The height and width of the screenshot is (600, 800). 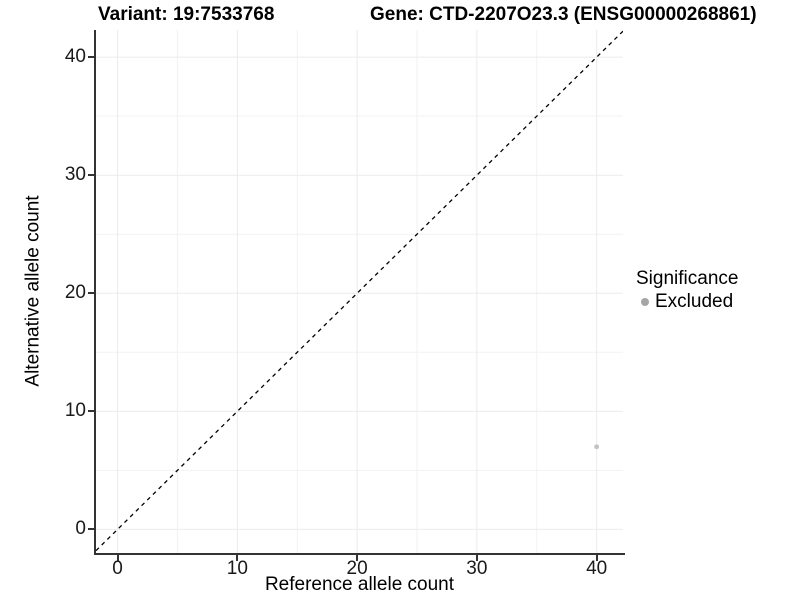 I want to click on data-point-excluded, so click(x=597, y=447).